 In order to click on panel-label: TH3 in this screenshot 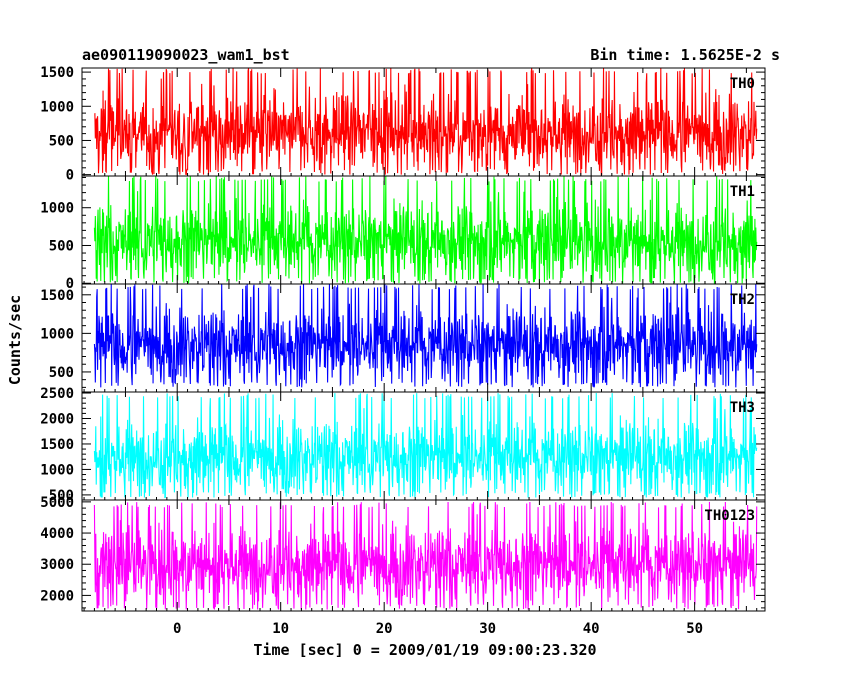, I will do `click(742, 408)`.